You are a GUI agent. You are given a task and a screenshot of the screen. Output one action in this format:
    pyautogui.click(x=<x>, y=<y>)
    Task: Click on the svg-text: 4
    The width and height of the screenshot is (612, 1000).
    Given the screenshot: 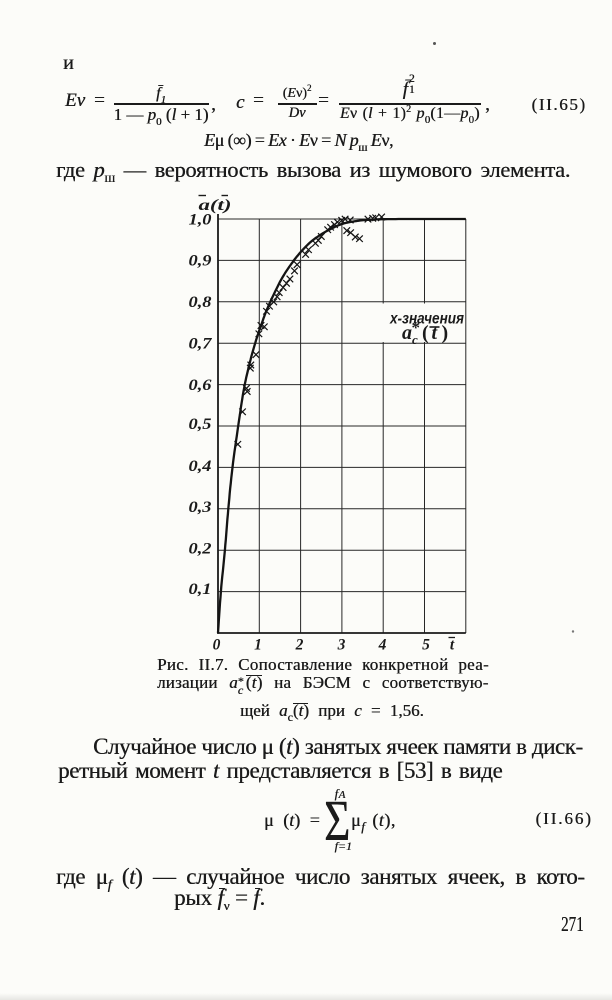 What is the action you would take?
    pyautogui.click(x=382, y=645)
    